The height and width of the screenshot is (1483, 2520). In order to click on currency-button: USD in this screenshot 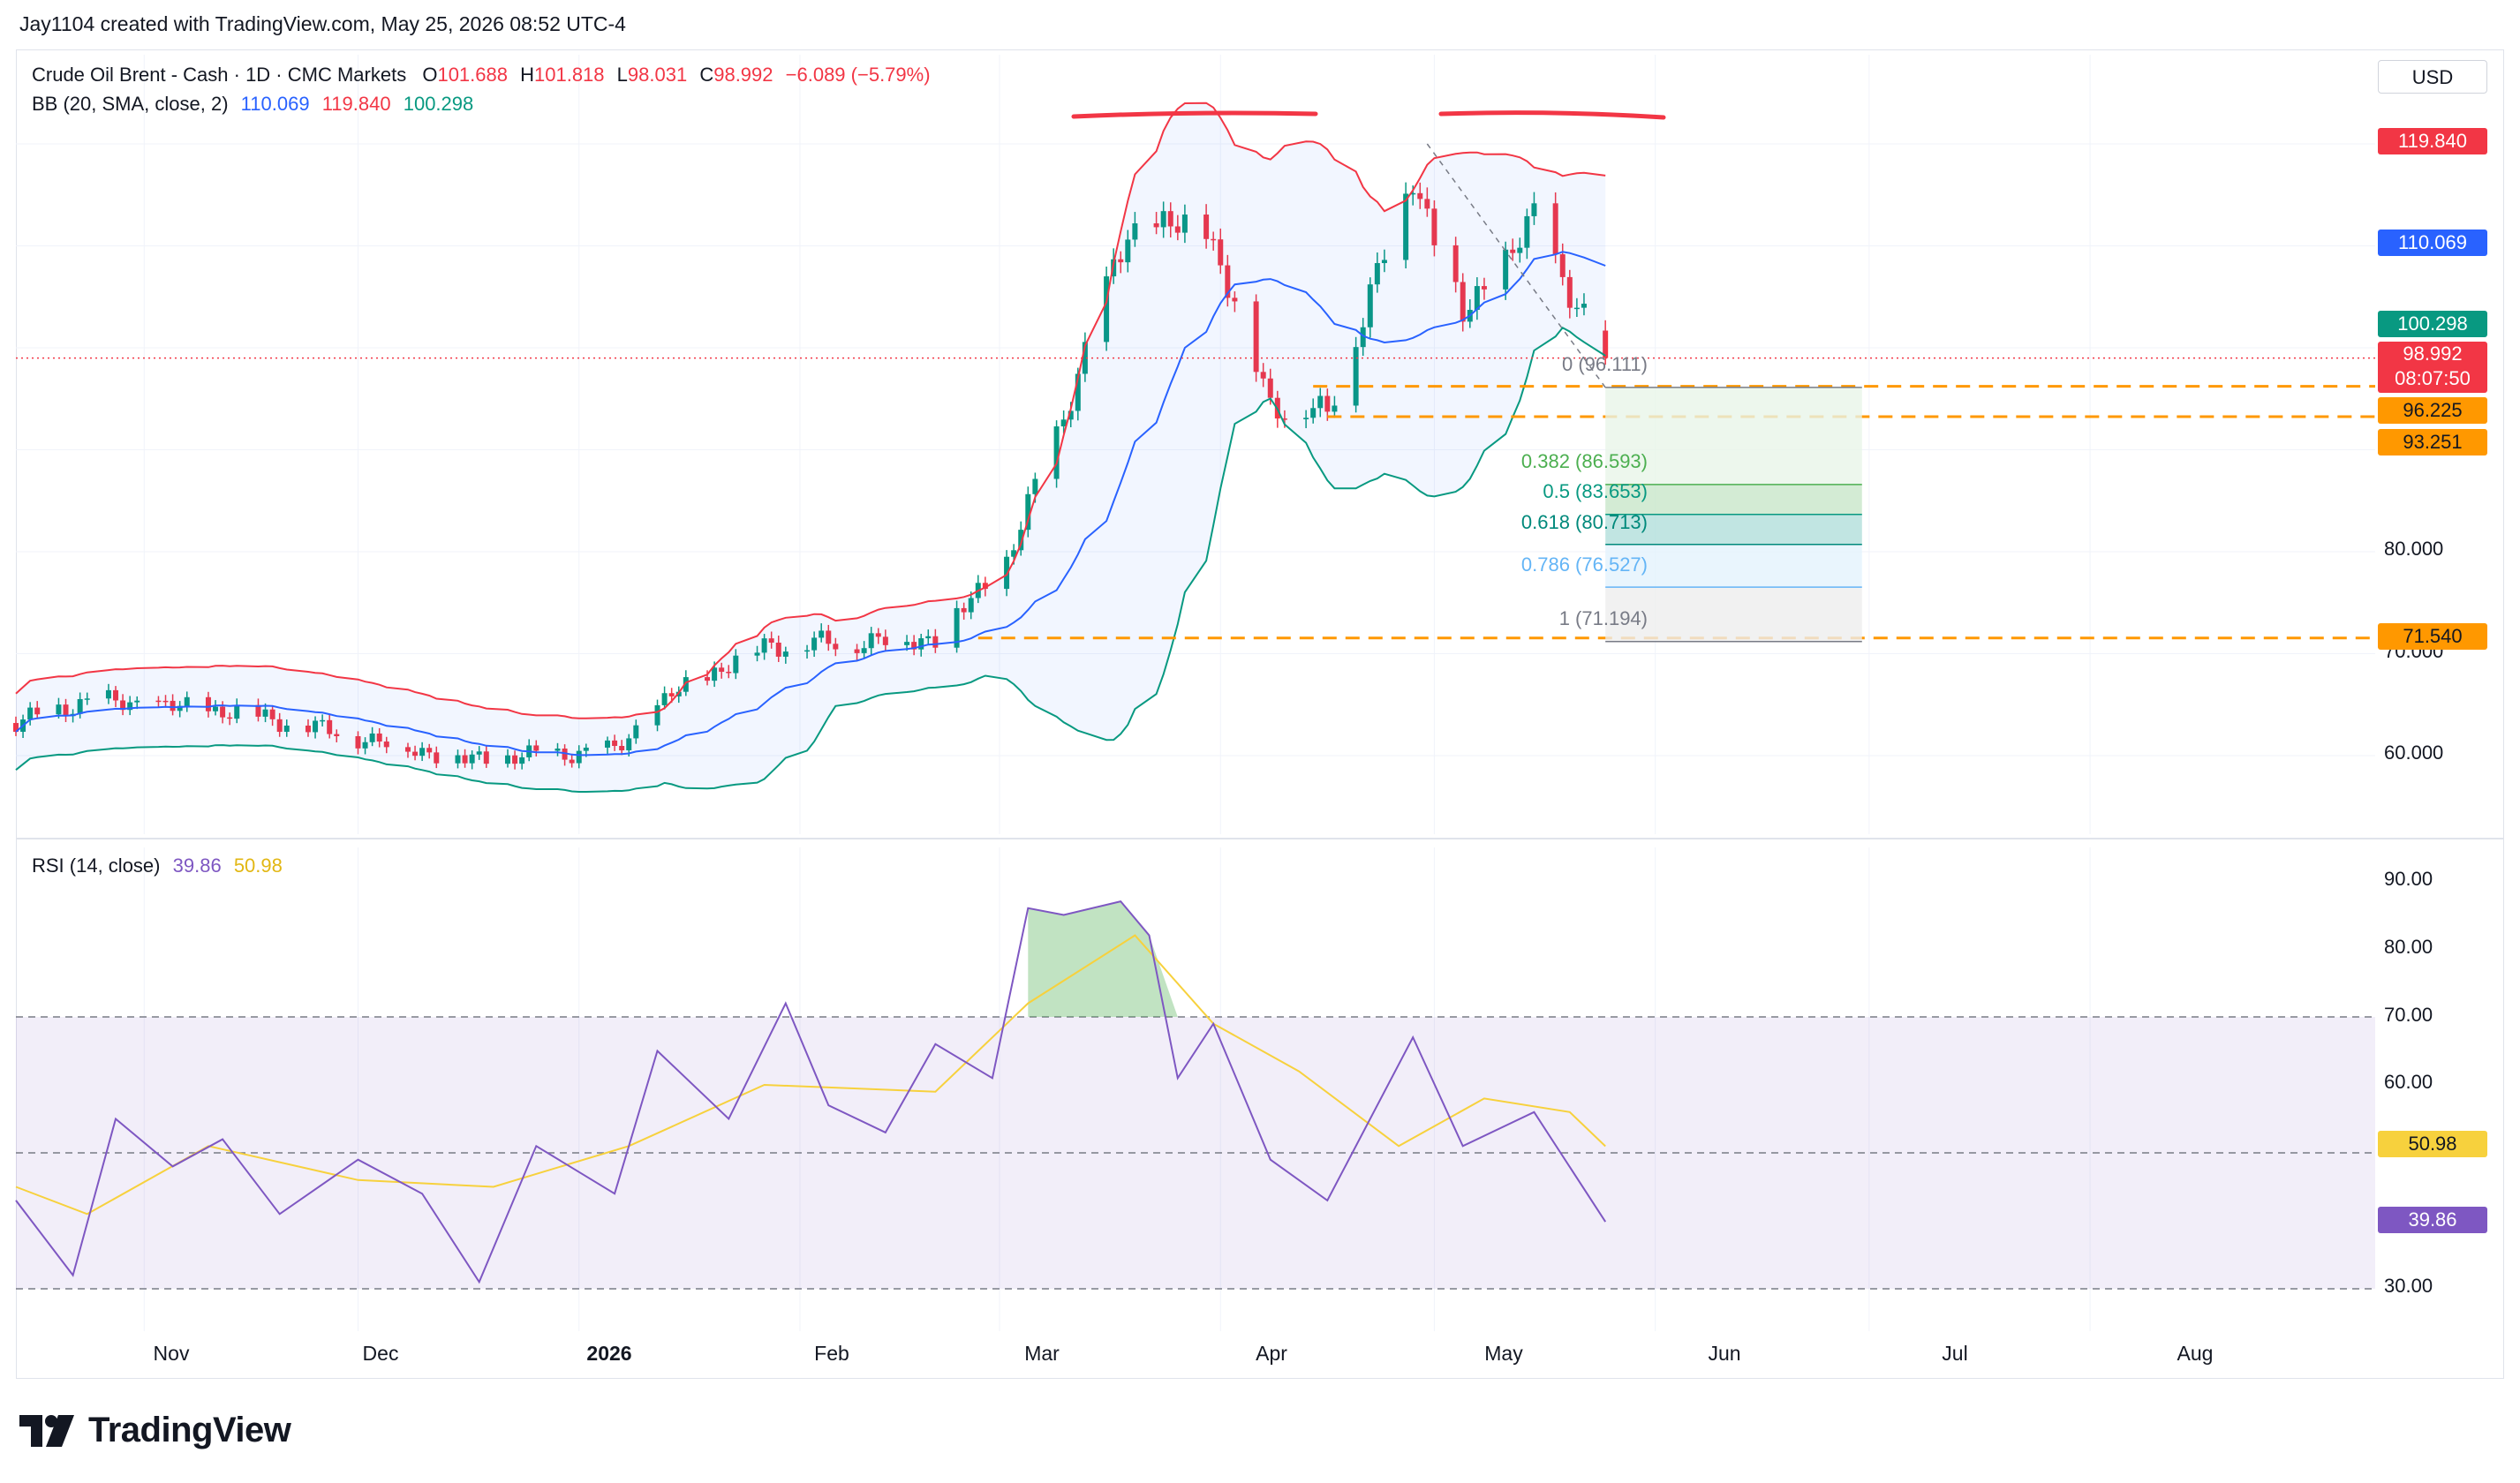, I will do `click(2432, 77)`.